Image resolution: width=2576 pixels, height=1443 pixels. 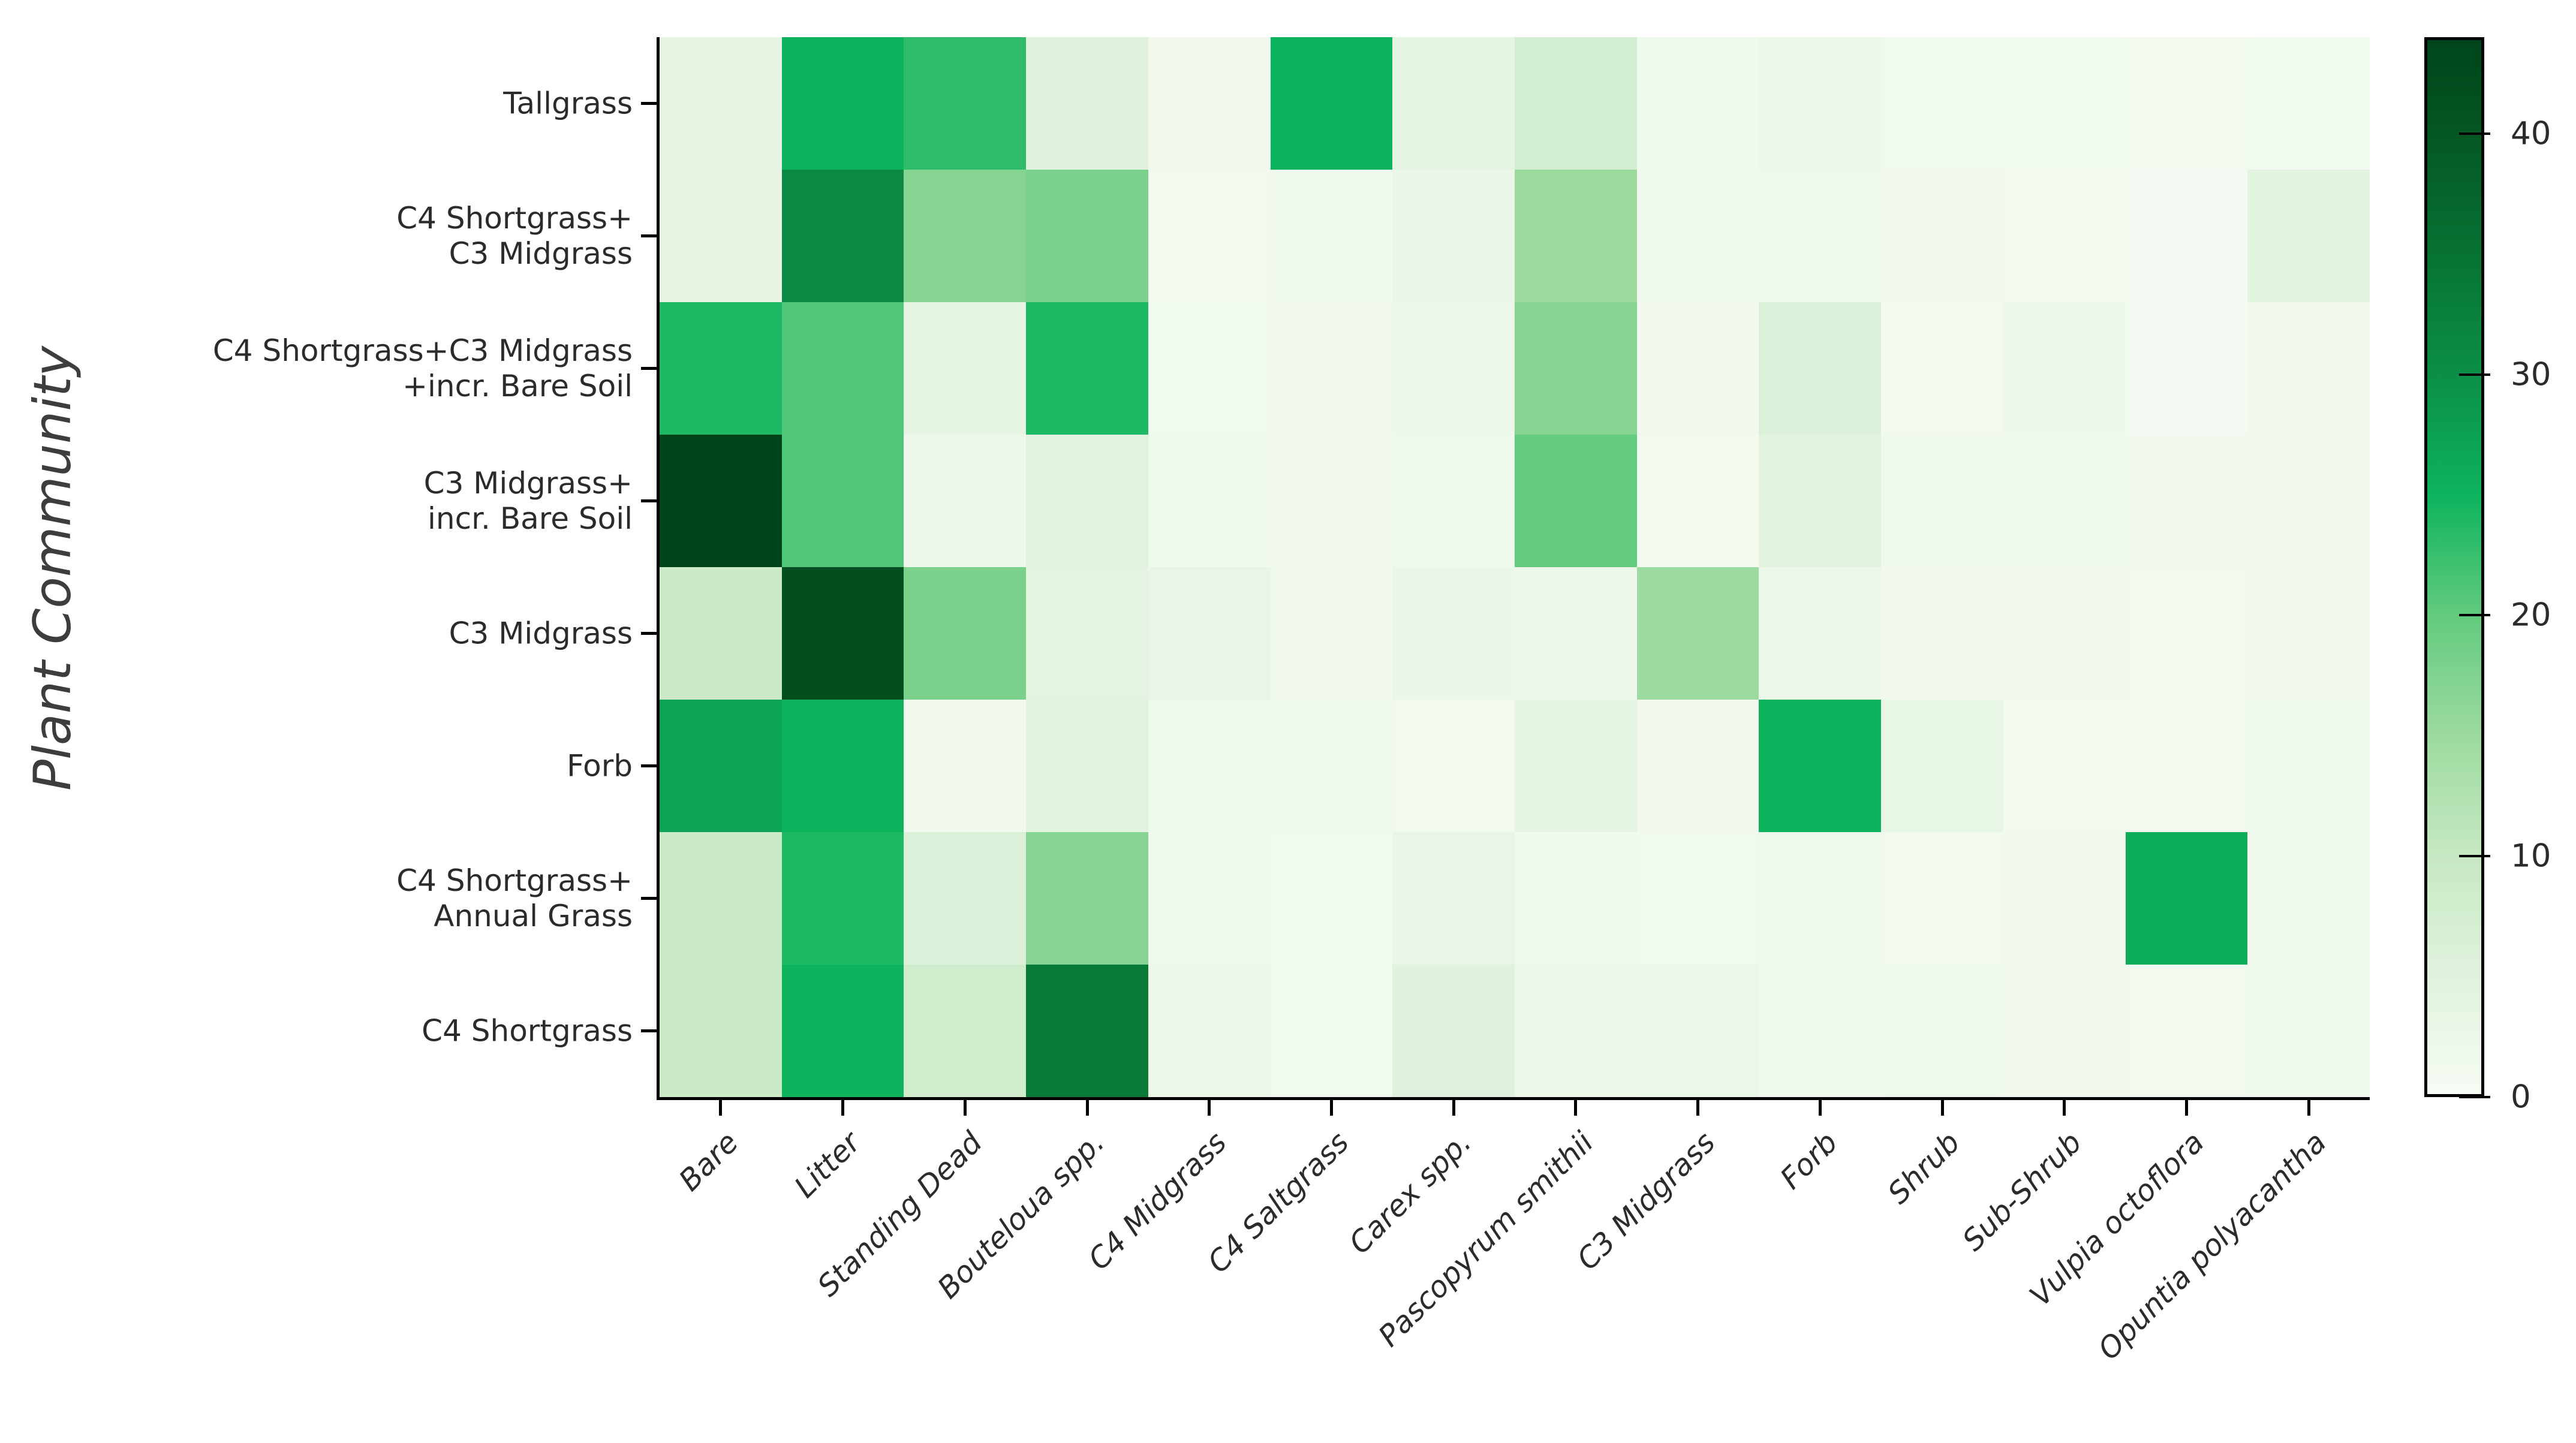 What do you see at coordinates (600, 765) in the screenshot?
I see `y-tick-label: Forb` at bounding box center [600, 765].